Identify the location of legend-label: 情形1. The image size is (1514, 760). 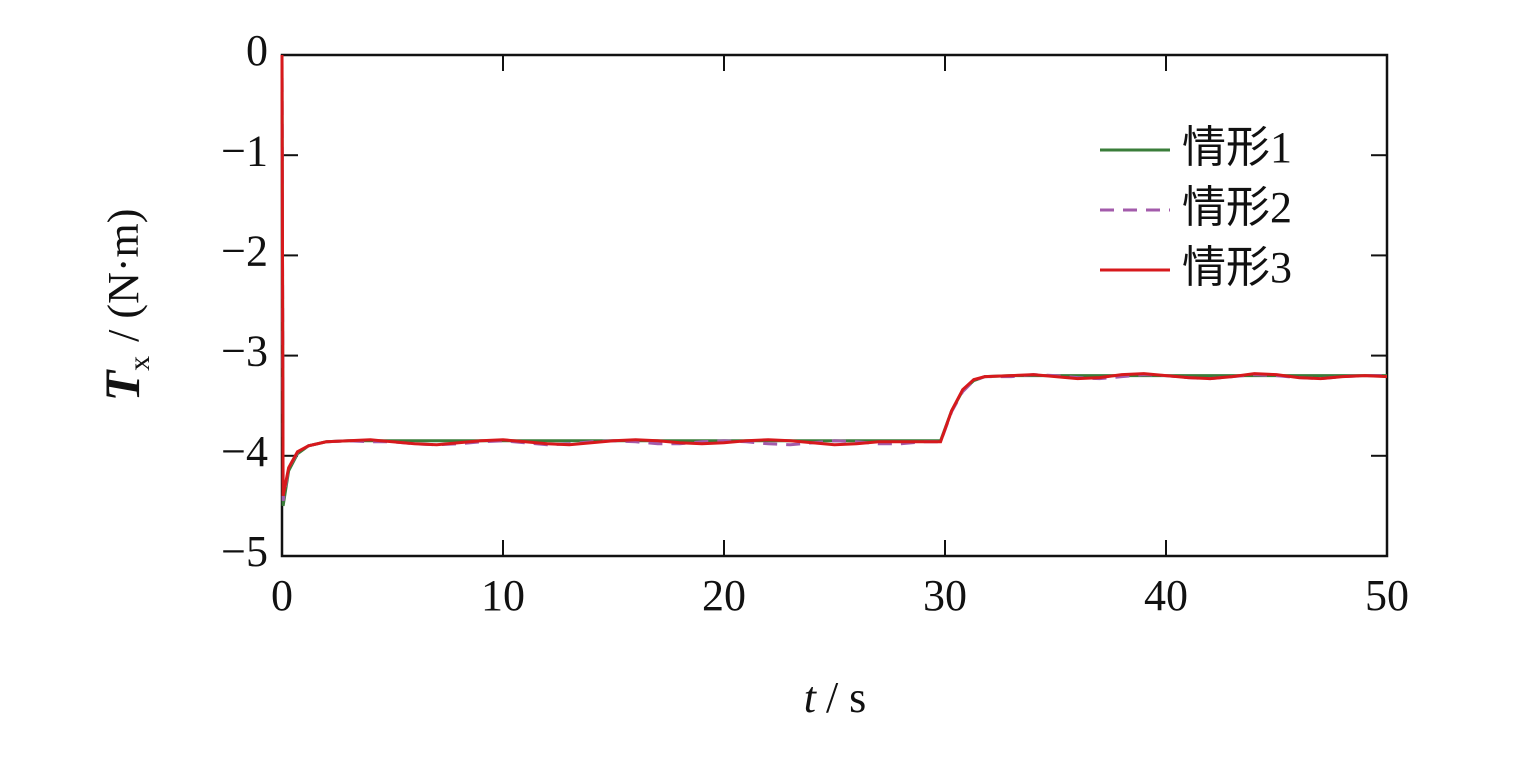
(1237, 147).